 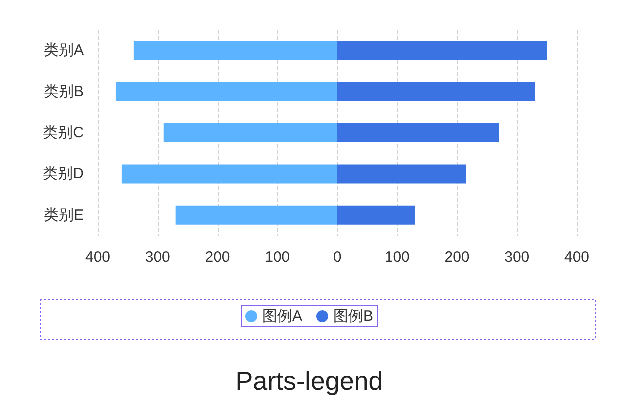 I want to click on y-tick-label: 类别A, so click(x=64, y=51).